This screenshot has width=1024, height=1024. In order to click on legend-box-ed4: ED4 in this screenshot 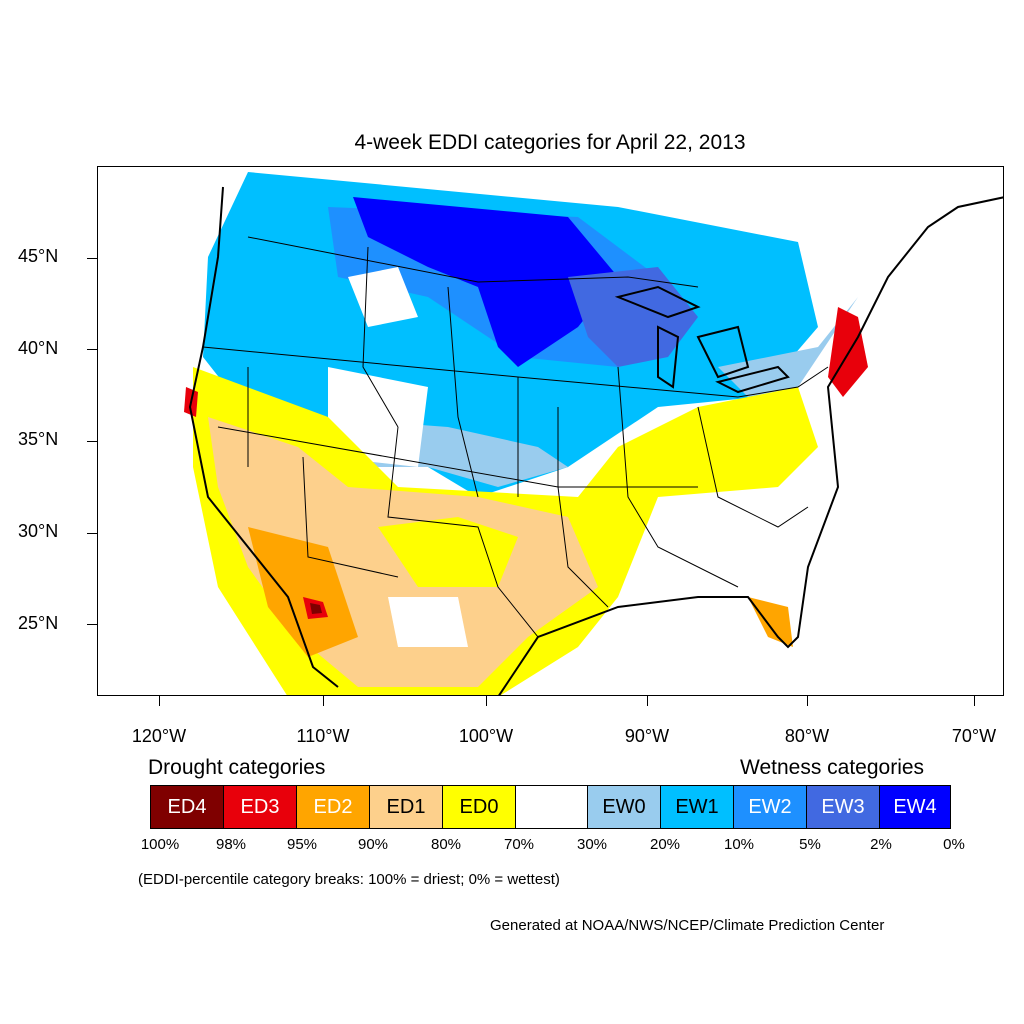, I will do `click(187, 807)`.